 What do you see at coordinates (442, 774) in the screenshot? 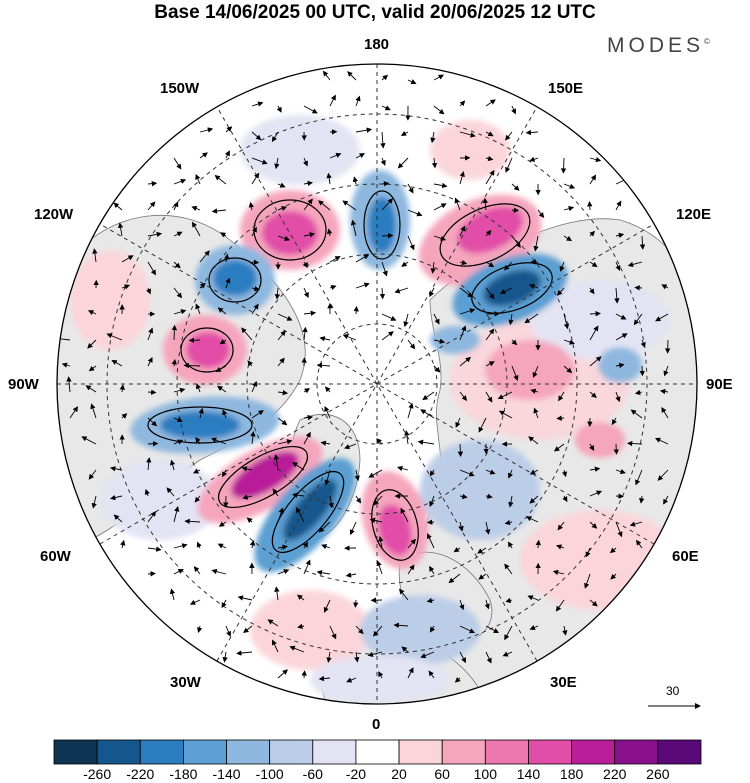
I see `colorbar-tick-label: 60` at bounding box center [442, 774].